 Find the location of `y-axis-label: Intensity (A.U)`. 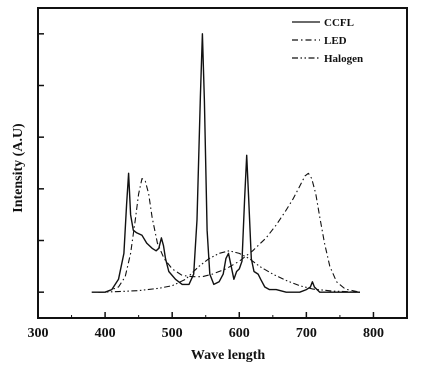

y-axis-label: Intensity (A.U) is located at coordinates (18, 168).